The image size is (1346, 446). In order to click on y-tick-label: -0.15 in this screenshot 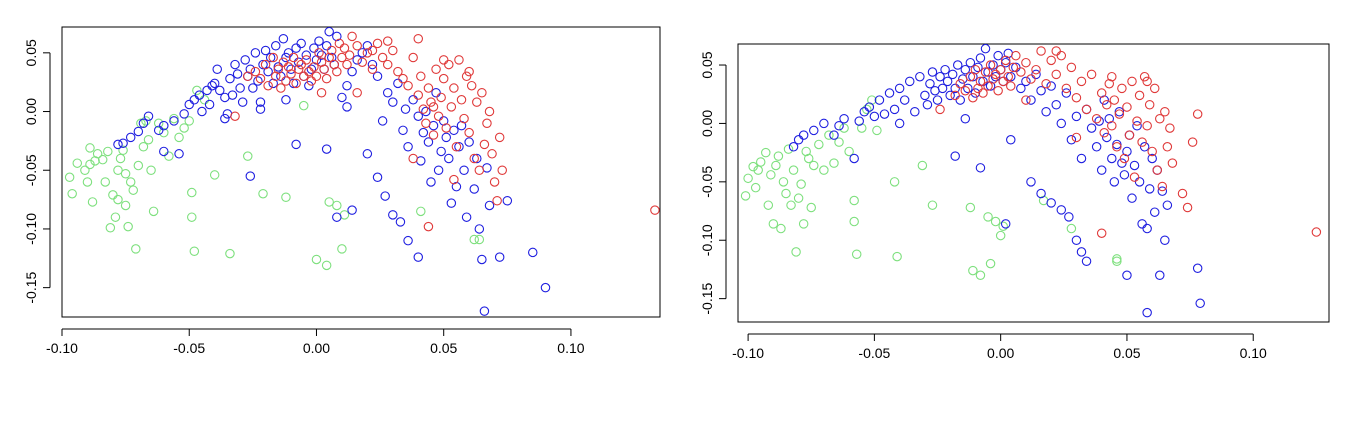, I will do `click(31, 287)`.